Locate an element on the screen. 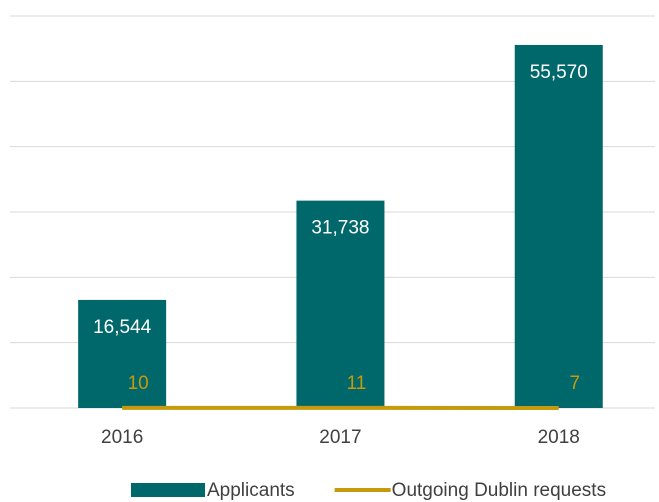 This screenshot has width=659, height=502. data-label: 10 is located at coordinates (138, 383).